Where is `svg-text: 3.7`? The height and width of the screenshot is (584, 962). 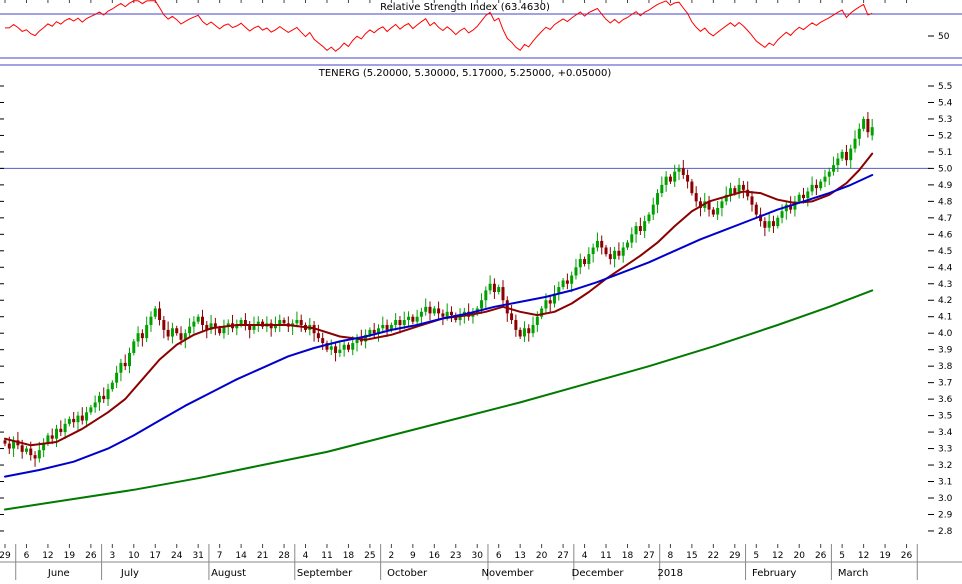 svg-text: 3.7 is located at coordinates (945, 384).